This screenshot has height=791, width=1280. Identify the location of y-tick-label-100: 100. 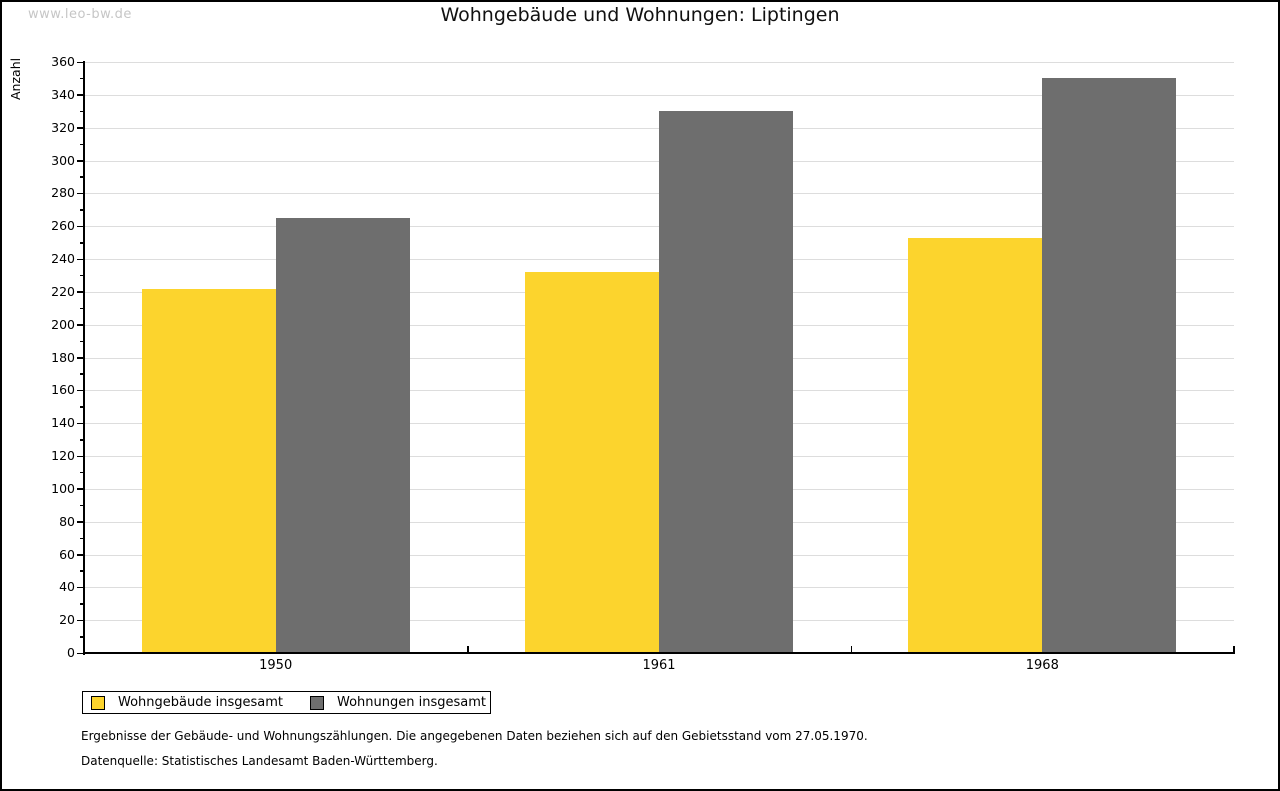
(63, 488).